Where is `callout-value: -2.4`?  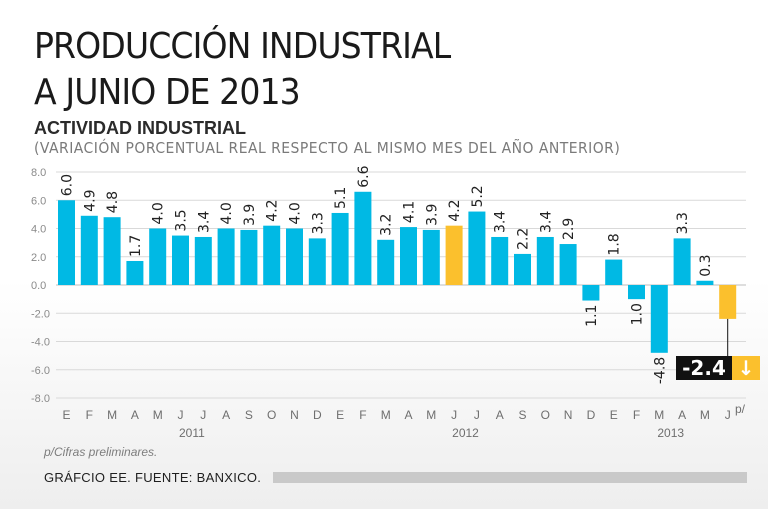 callout-value: -2.4 is located at coordinates (704, 368).